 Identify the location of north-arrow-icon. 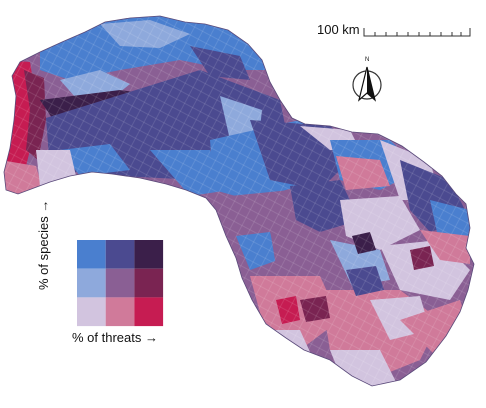
(367, 84).